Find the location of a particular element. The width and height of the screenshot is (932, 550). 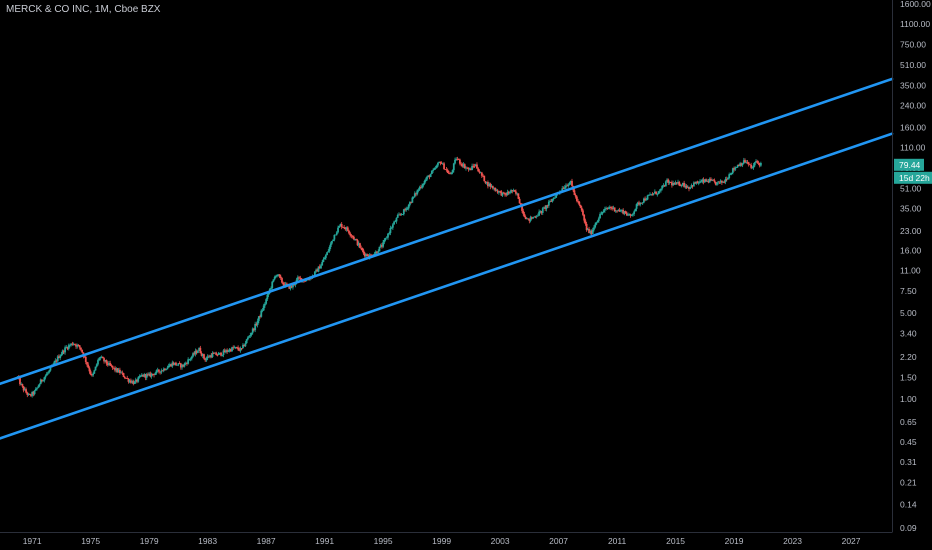

price-tick-label: 0.45 is located at coordinates (908, 442).